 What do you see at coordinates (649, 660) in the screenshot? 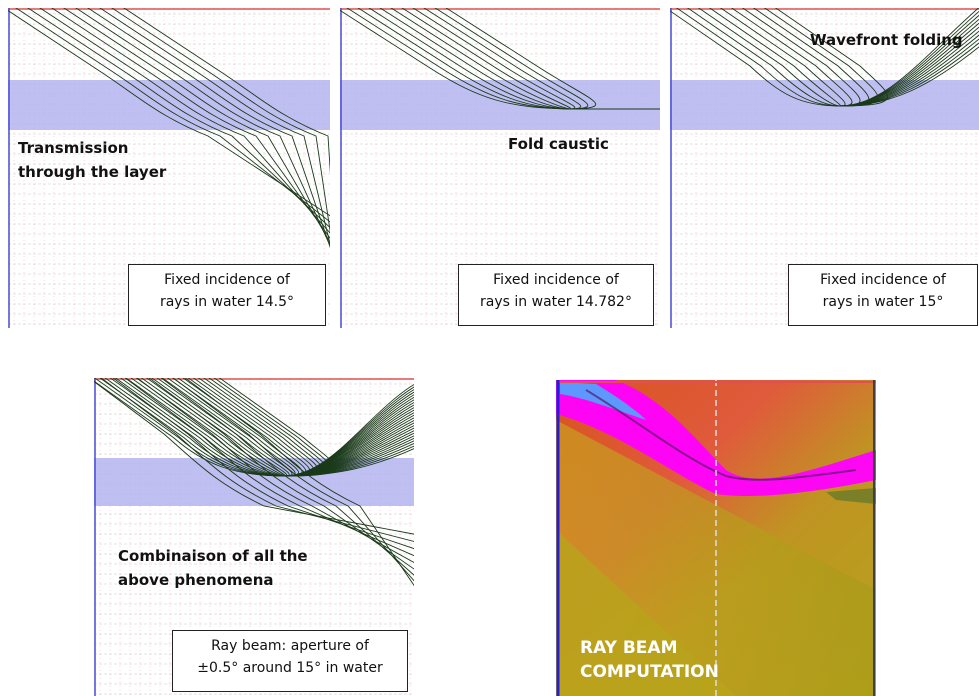
I see `heatmap-label: RAY BEAM COMPUTATION` at bounding box center [649, 660].